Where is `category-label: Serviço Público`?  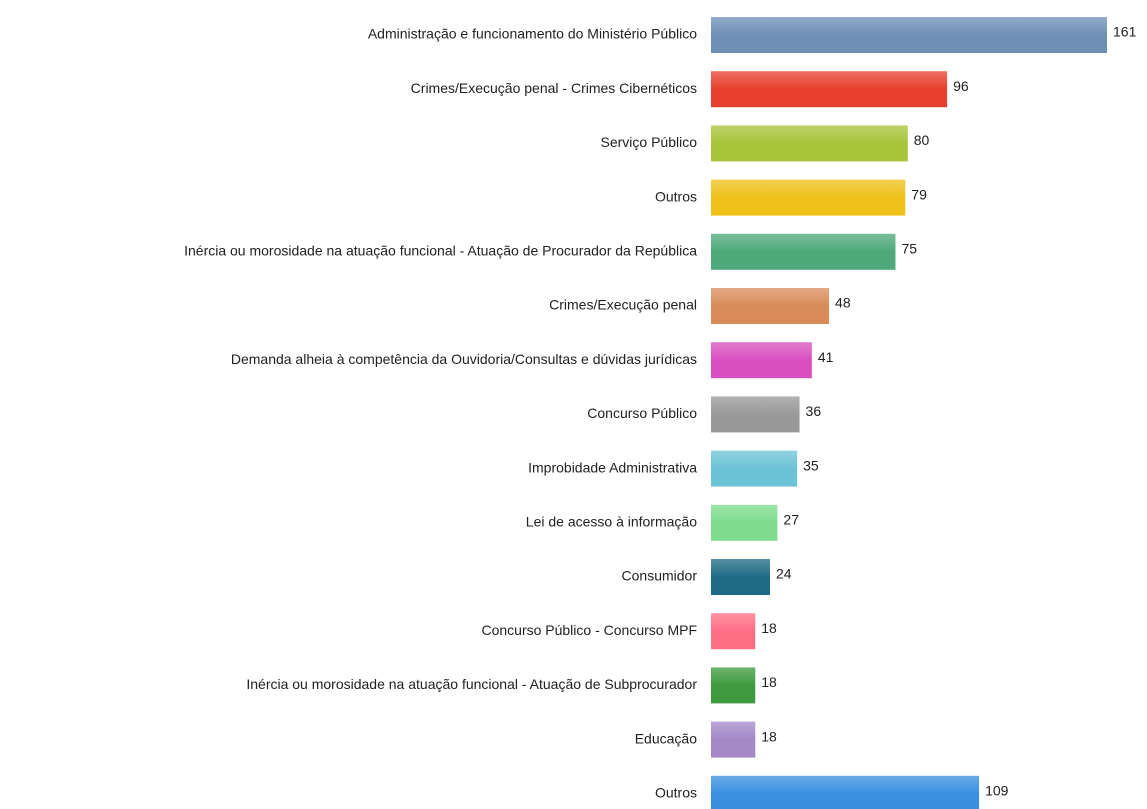 category-label: Serviço Público is located at coordinates (649, 142).